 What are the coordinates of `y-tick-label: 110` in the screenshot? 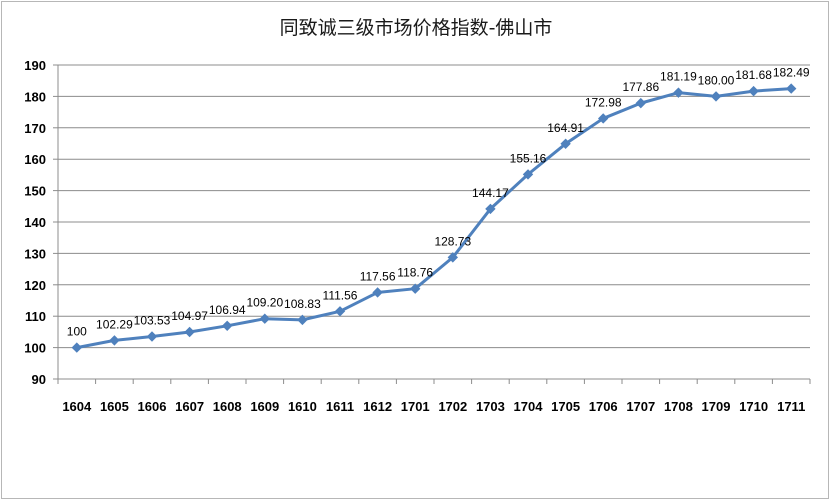 It's located at (35, 316).